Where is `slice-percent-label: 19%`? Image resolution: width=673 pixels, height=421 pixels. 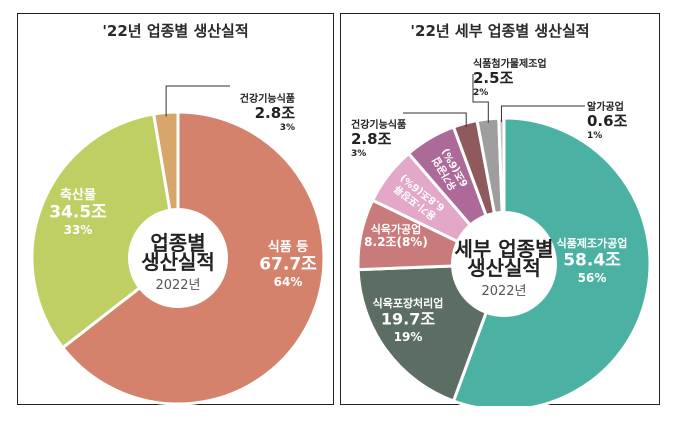
slice-percent-label: 19% is located at coordinates (408, 337).